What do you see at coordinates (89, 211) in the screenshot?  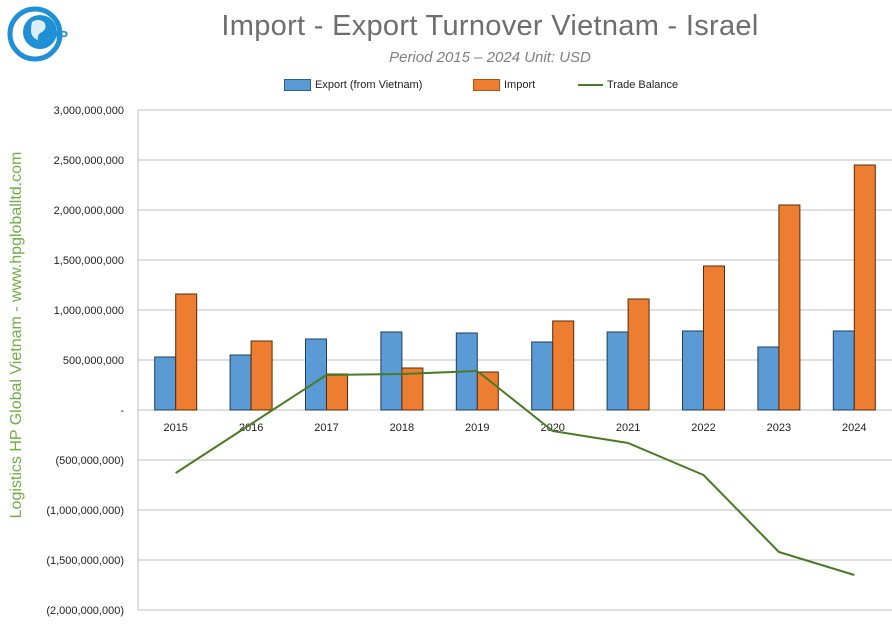 I see `y-tick-label: 2,000,000,000` at bounding box center [89, 211].